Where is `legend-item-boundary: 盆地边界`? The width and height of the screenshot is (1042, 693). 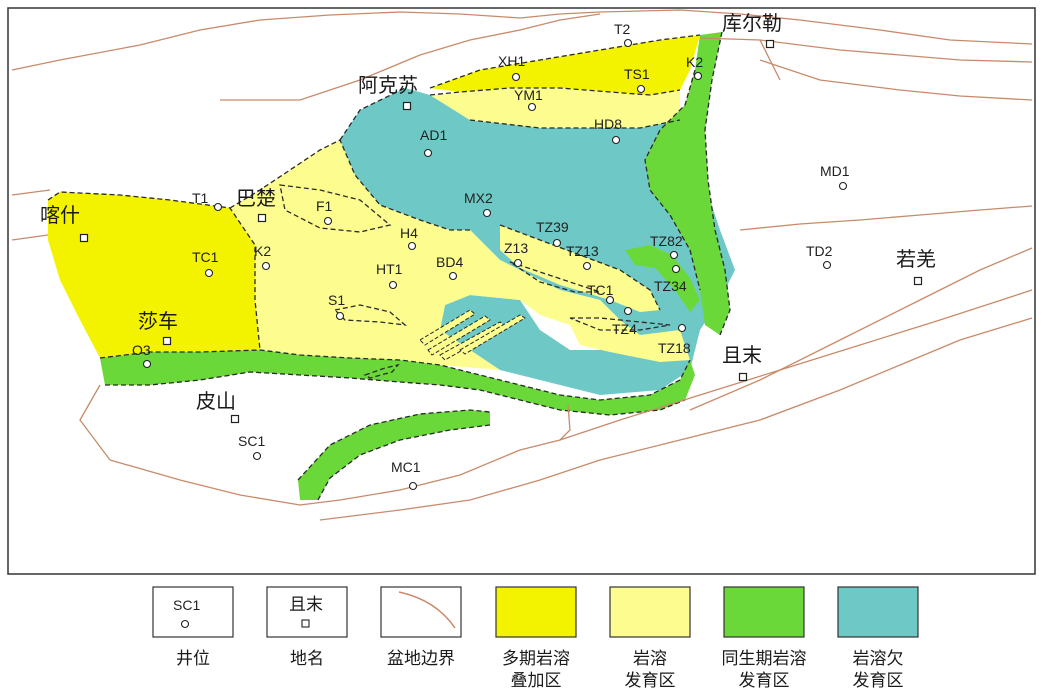 legend-item-boundary: 盆地边界 is located at coordinates (421, 627).